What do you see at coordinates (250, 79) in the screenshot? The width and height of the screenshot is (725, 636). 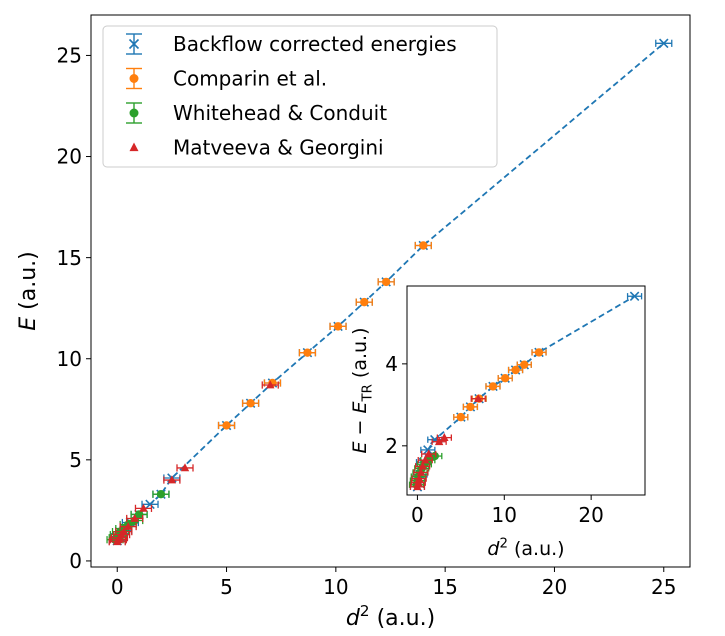 I see `legend-label: Comparin et al.` at bounding box center [250, 79].